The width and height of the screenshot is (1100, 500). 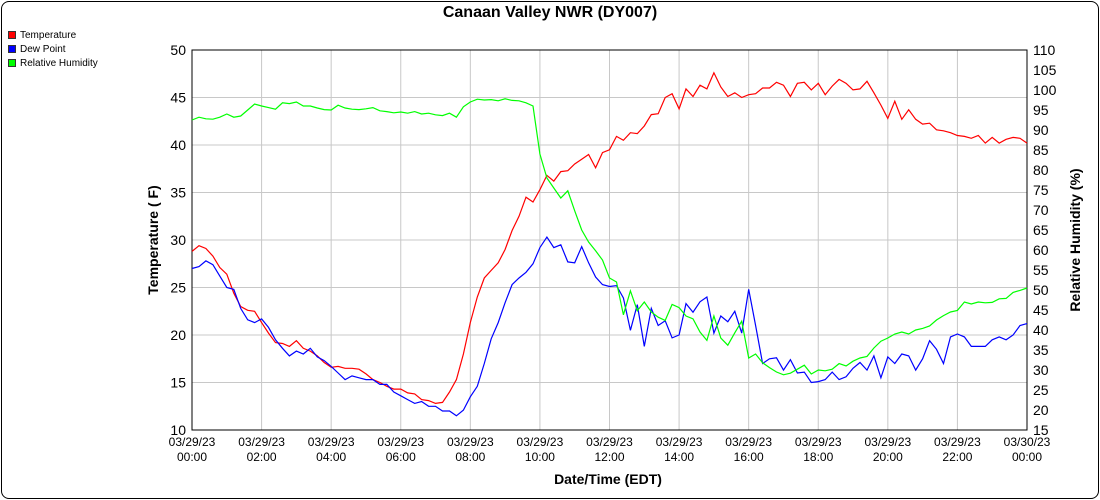 What do you see at coordinates (1041, 370) in the screenshot?
I see `y-tick-label-right: 30` at bounding box center [1041, 370].